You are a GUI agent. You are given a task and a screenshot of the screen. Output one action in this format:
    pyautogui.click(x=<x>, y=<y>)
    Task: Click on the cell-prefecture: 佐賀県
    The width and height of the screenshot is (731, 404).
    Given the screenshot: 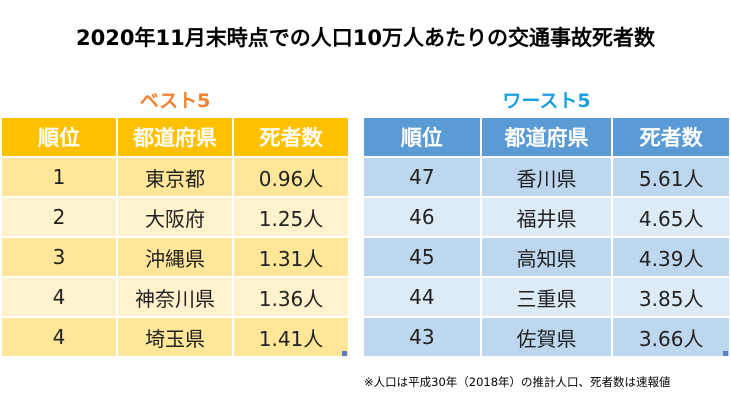 What is the action you would take?
    pyautogui.click(x=546, y=337)
    